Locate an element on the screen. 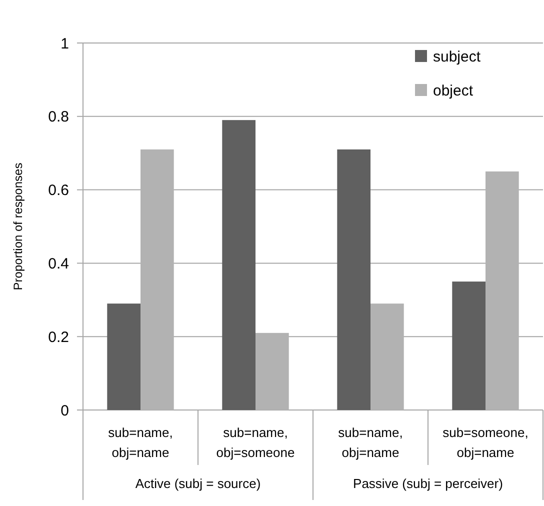 This screenshot has width=544, height=506. x-tick-label: sub=someone, obj=name is located at coordinates (485, 442).